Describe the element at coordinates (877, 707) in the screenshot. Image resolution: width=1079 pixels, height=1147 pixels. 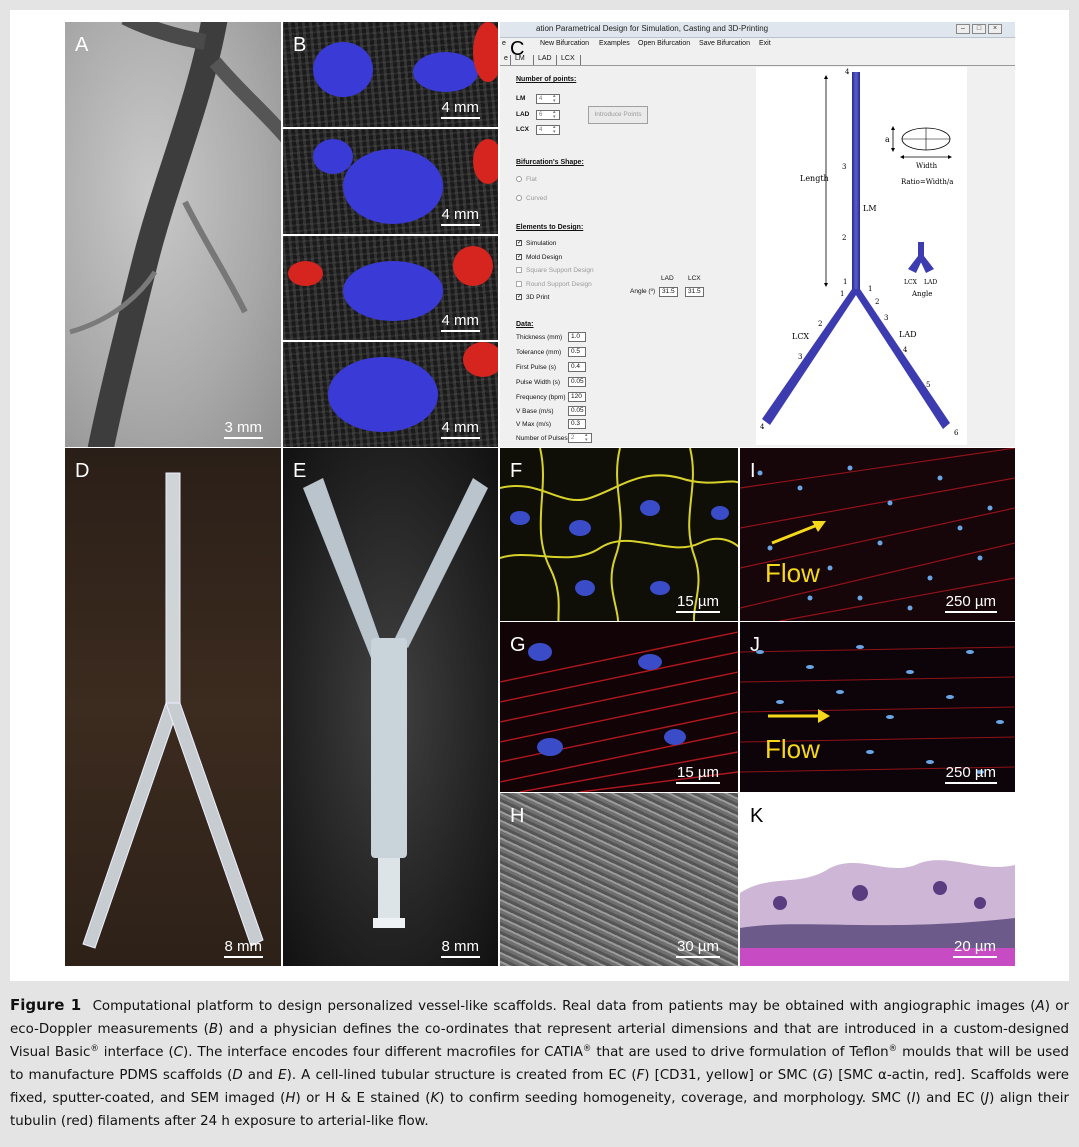
I see `panel-j-ec-flow: J Flow 250 µm` at that location.